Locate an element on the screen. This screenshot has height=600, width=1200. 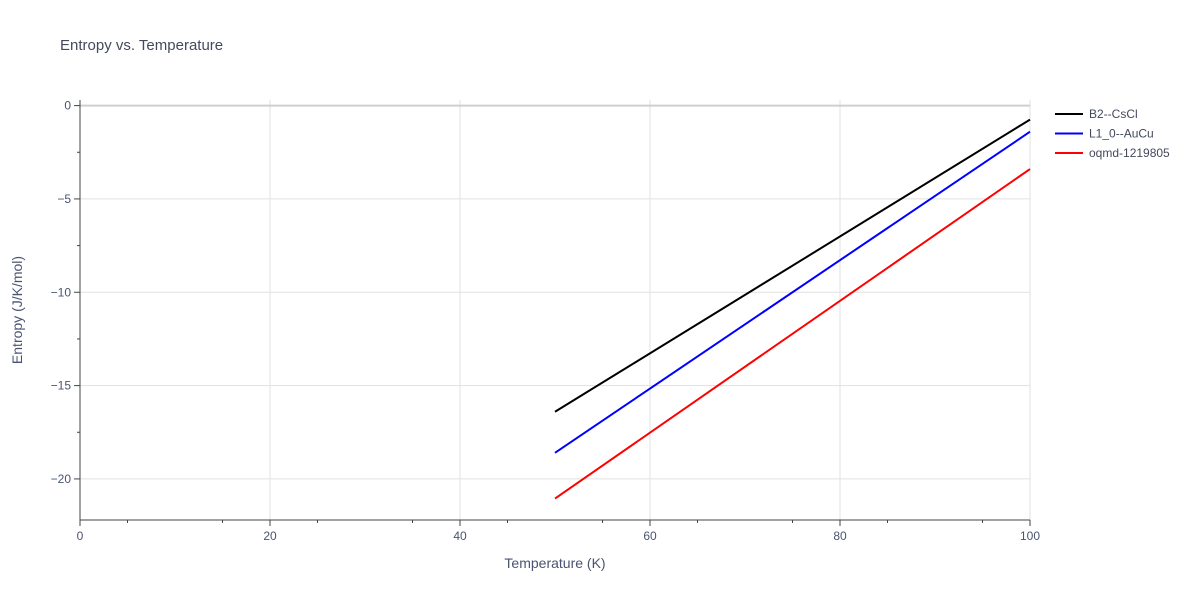
legend: B2--CsCl L1_0--AuCu oqmd-1219805 is located at coordinates (1112, 133).